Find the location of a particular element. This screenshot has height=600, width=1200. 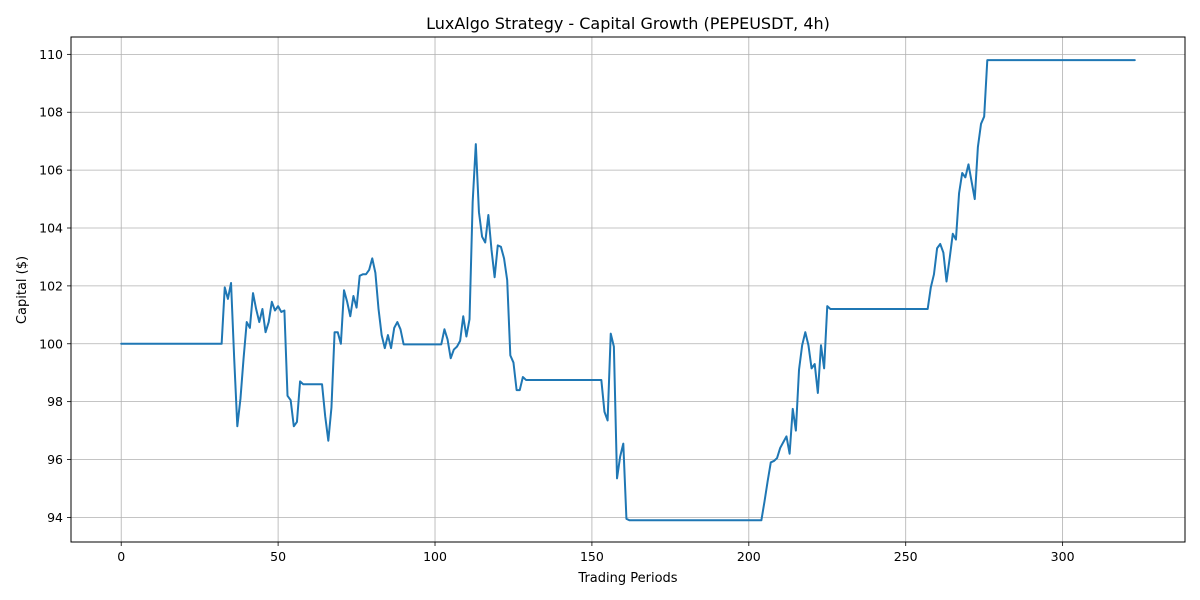

x-tick-label: 150 is located at coordinates (592, 556).